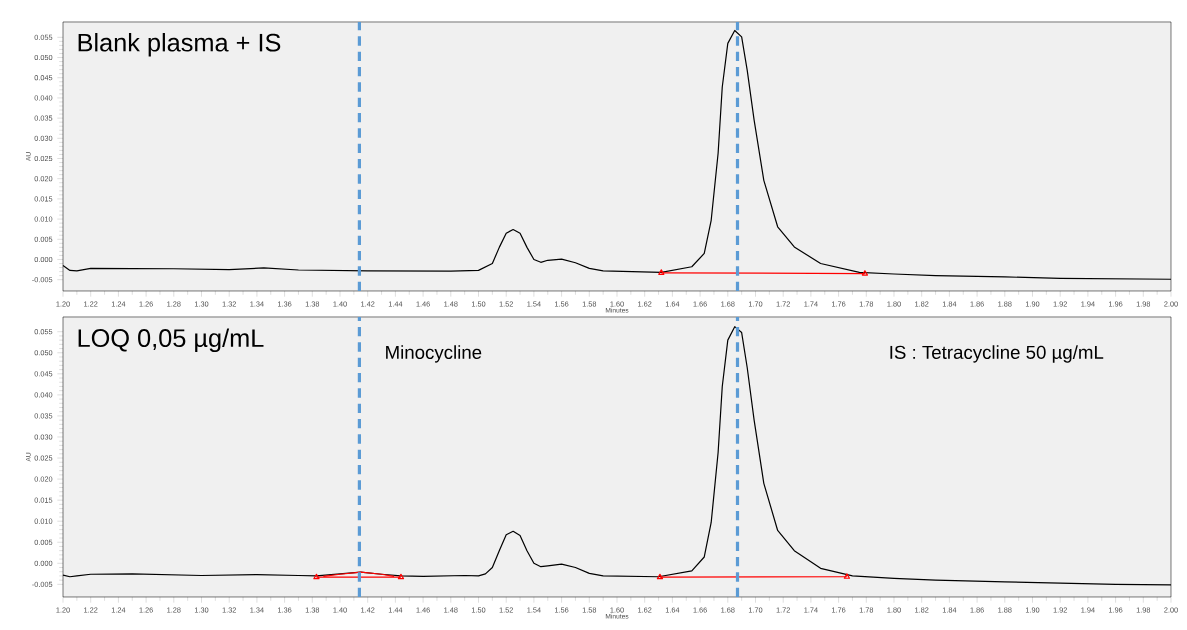  What do you see at coordinates (171, 340) in the screenshot?
I see `chart-title: LOQ 0,05 µg/mL` at bounding box center [171, 340].